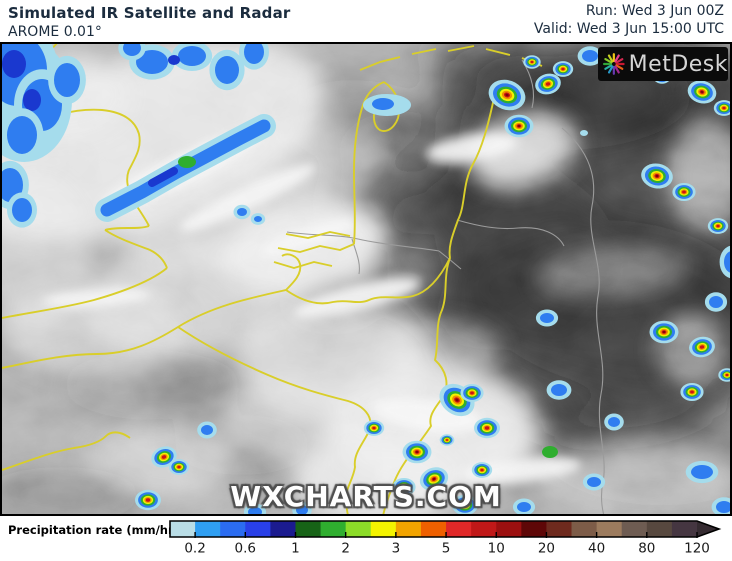  I want to click on svg-text: 0.2, so click(194, 549).